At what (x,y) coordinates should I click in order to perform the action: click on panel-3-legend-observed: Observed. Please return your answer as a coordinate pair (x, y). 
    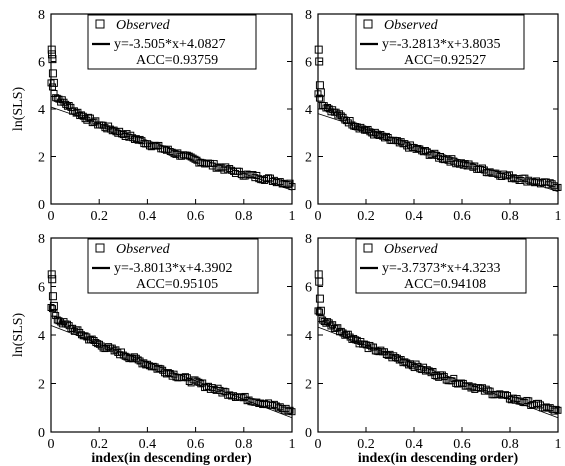
    Looking at the image, I should click on (143, 249).